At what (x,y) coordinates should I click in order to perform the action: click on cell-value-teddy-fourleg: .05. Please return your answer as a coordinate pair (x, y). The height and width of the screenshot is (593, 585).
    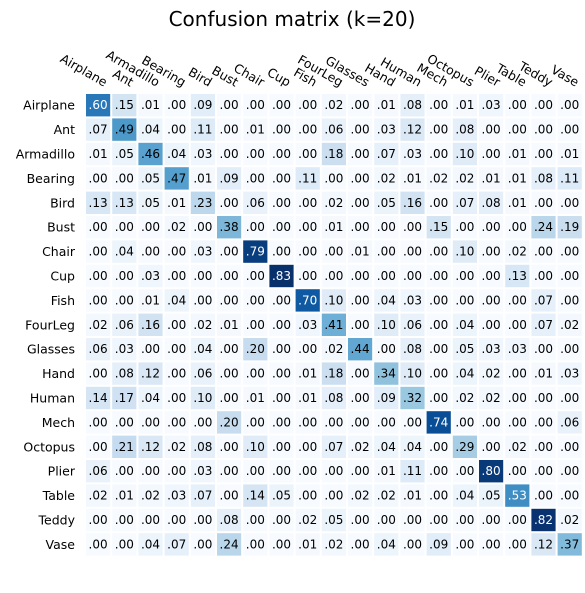
    Looking at the image, I should click on (333, 520).